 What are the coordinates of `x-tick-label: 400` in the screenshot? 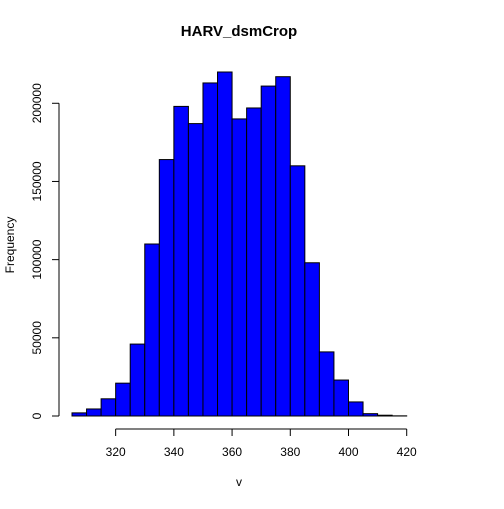 It's located at (348, 452).